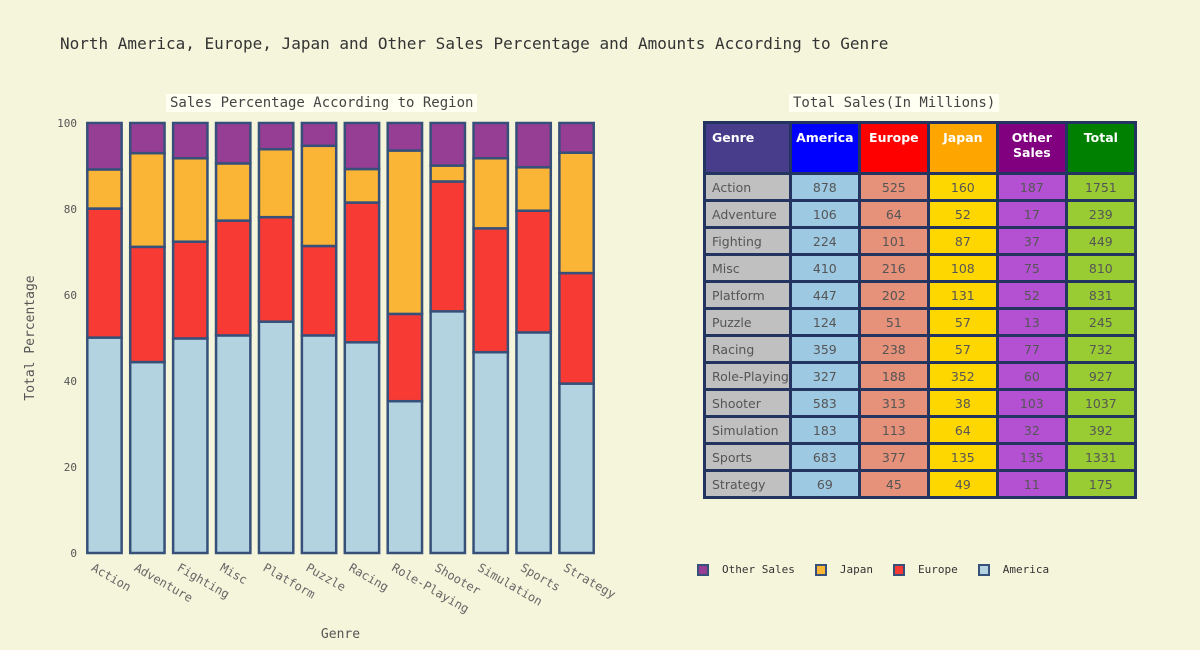 This screenshot has height=650, width=1200. Describe the element at coordinates (925, 569) in the screenshot. I see `legend-item: Europe` at that location.